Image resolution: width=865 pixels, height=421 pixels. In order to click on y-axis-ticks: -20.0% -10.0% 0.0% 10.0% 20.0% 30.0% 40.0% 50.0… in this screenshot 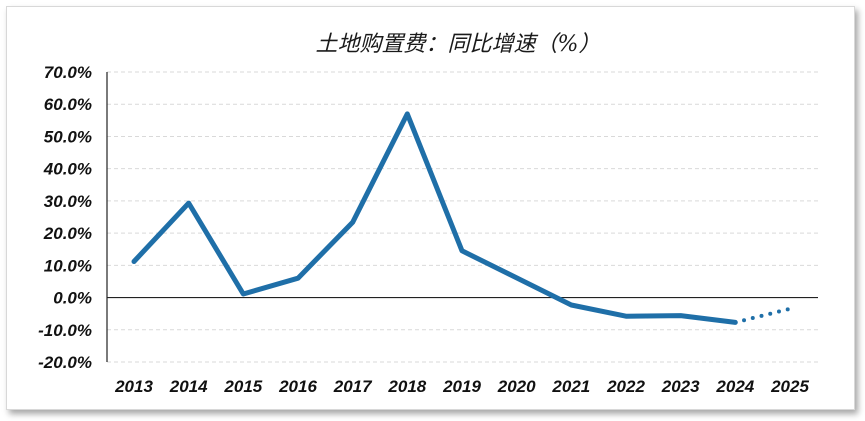, I will do `click(65, 217)`.